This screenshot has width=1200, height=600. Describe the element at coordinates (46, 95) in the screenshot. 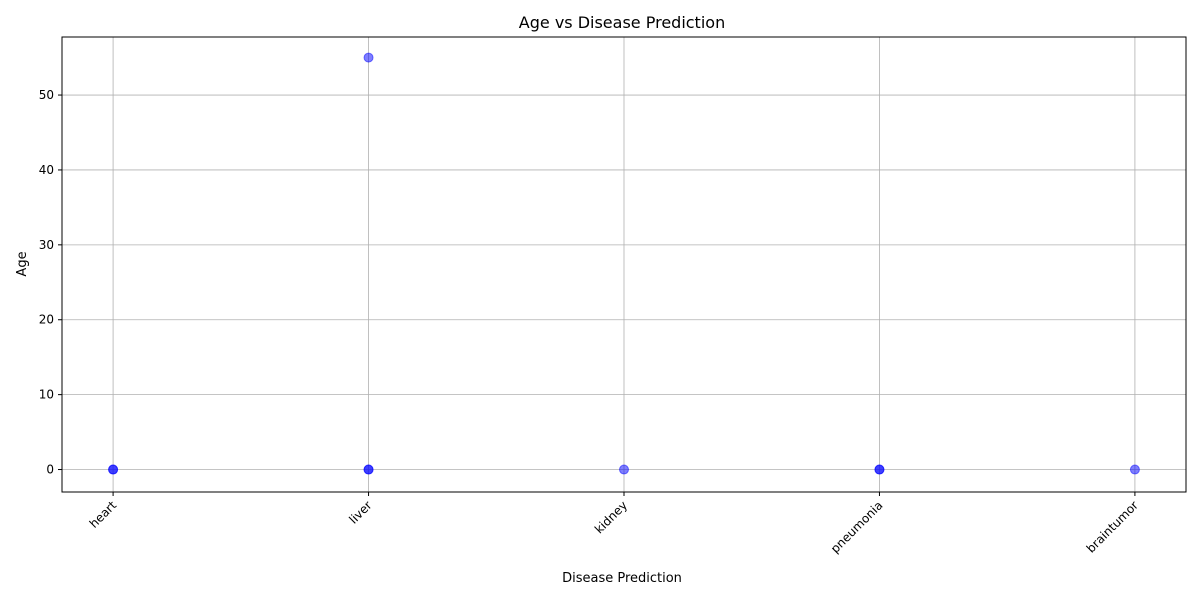

I see `y-tick-label: 50` at that location.